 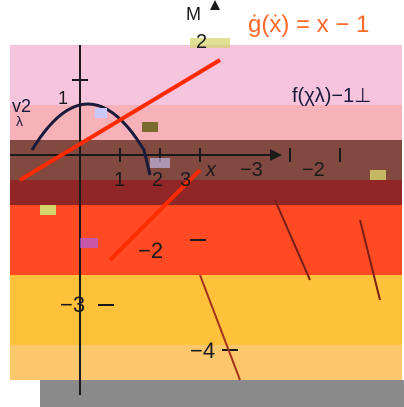 I want to click on y-top-glyphs: M, so click(x=193, y=14).